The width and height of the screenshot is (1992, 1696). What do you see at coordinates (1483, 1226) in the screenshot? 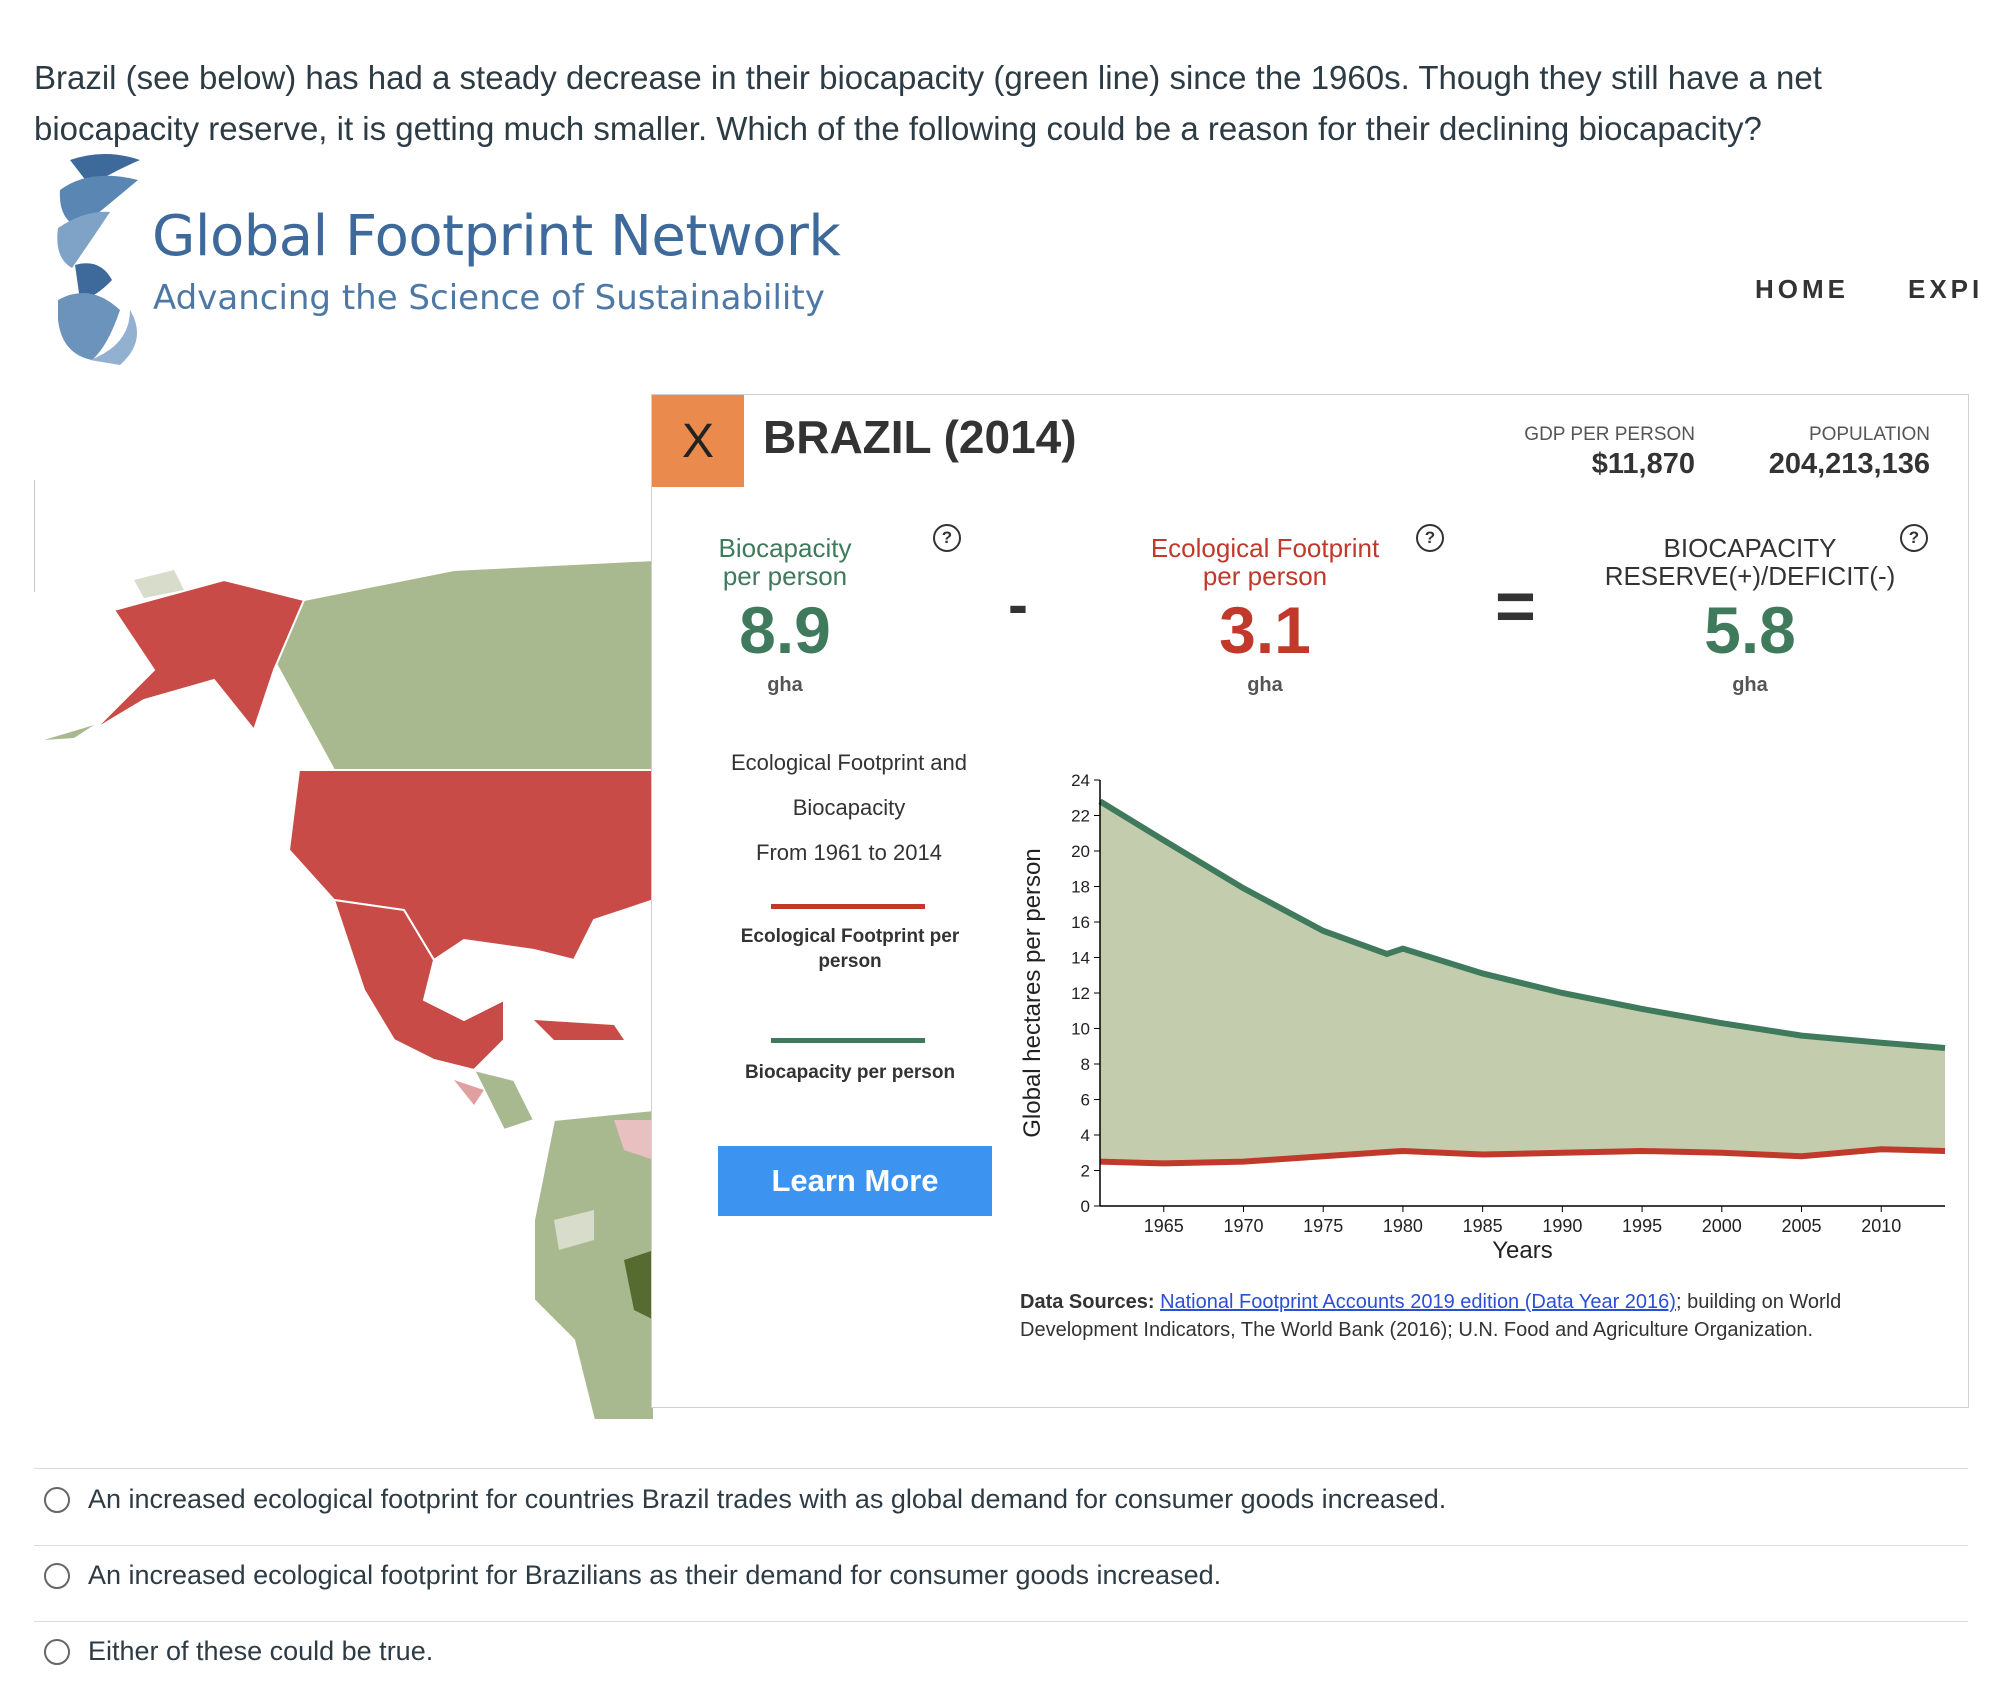
I see `x-tick-label: 1985` at bounding box center [1483, 1226].